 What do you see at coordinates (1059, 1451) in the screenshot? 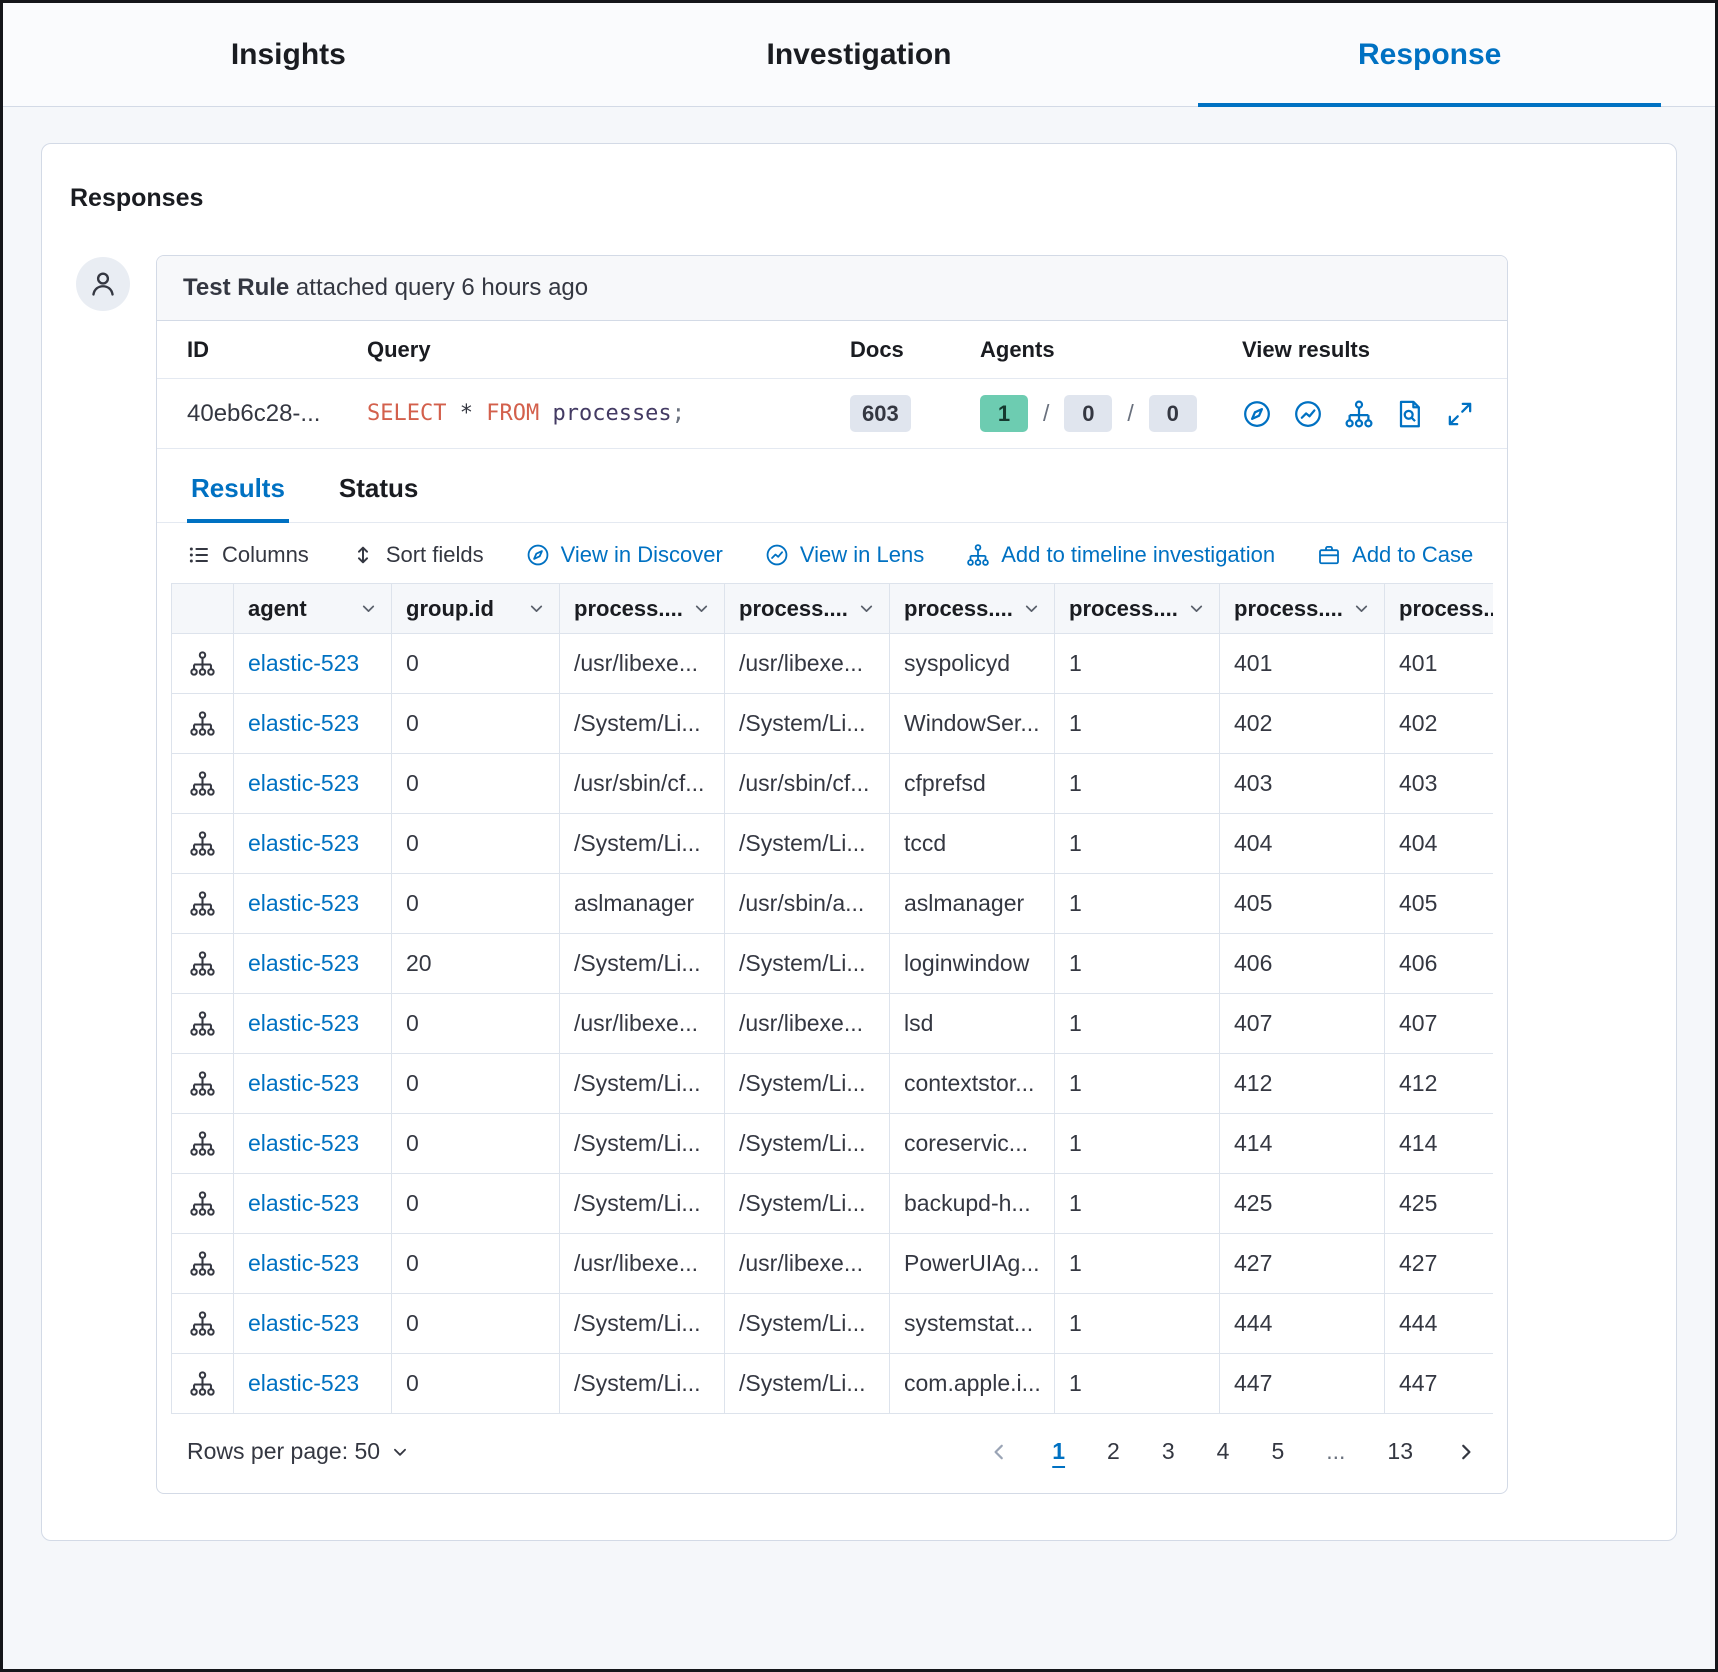
I see `page-button-1: 1` at bounding box center [1059, 1451].